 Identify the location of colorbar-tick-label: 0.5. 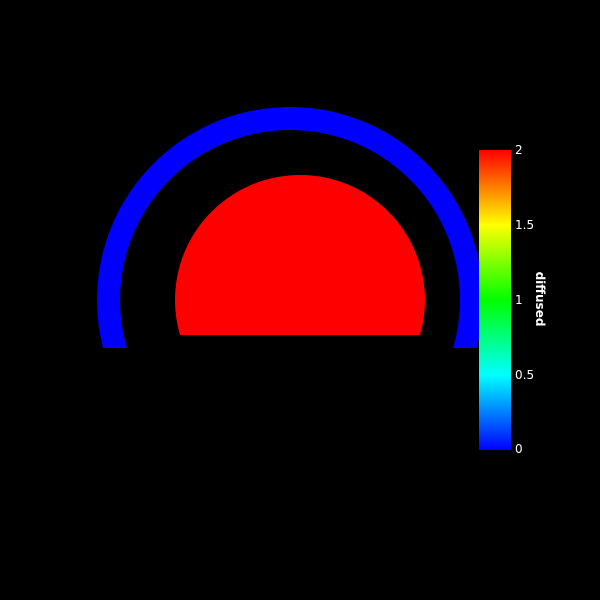
(525, 375).